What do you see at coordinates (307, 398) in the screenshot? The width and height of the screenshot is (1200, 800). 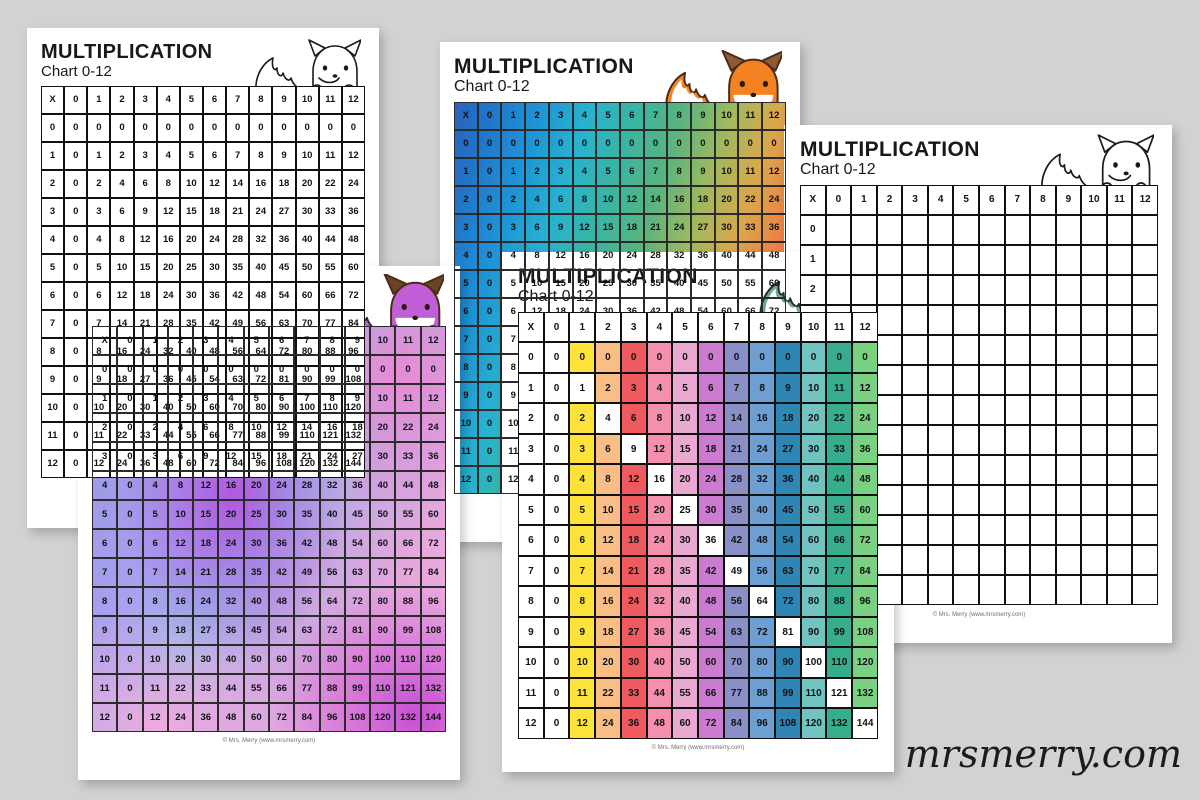 I see `table-cell: 7` at bounding box center [307, 398].